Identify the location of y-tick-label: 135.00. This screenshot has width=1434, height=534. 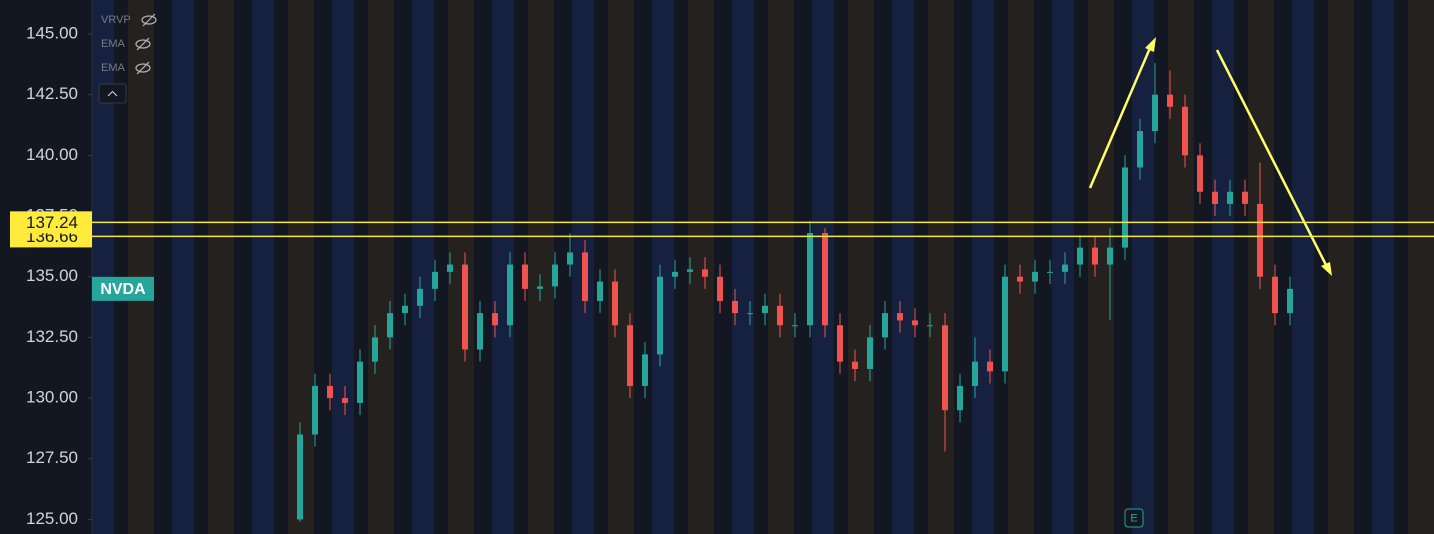
(52, 275).